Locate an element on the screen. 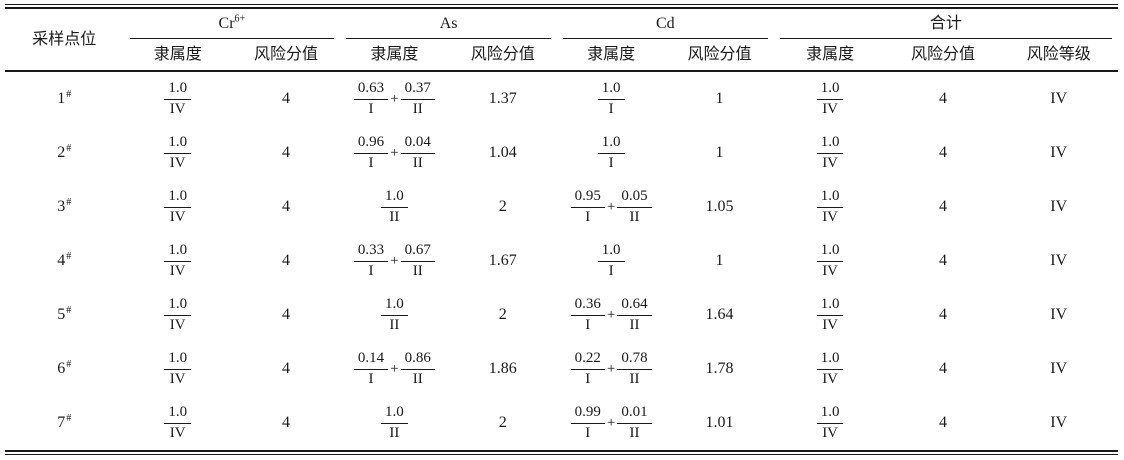 The height and width of the screenshot is (460, 1124). table-row: 1# 1.0 IV 4 0.63 I +0.37 II 1.37 1.0 I 1 1.0 IV 4 IV is located at coordinates (561, 98).